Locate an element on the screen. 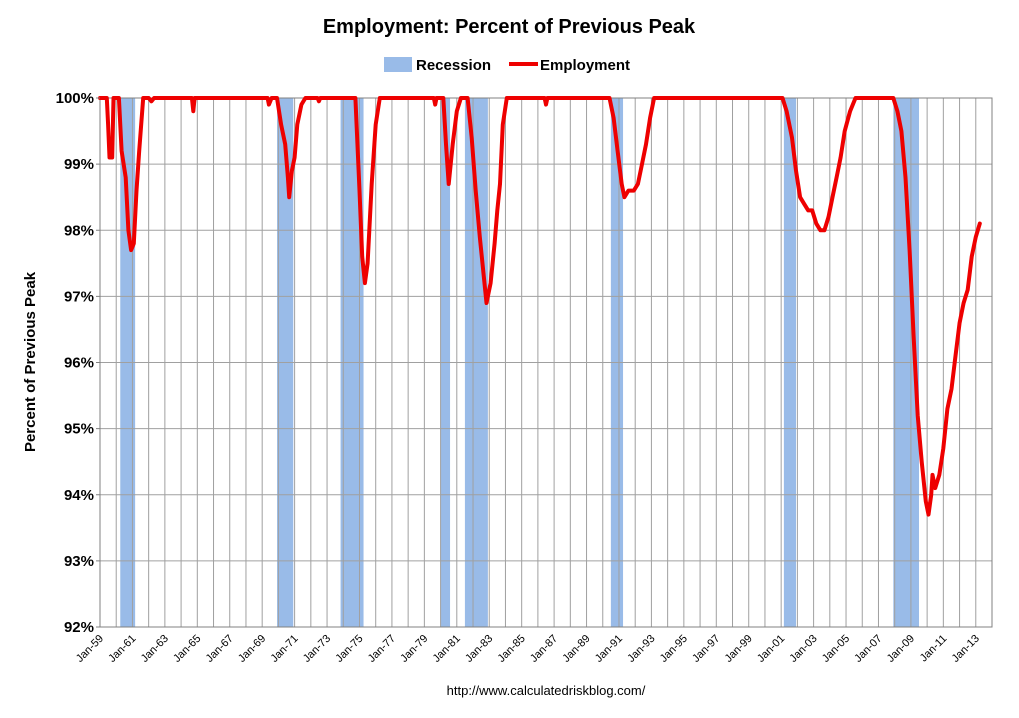 This screenshot has width=1019, height=718. y-tick-label: 100% is located at coordinates (75, 98).